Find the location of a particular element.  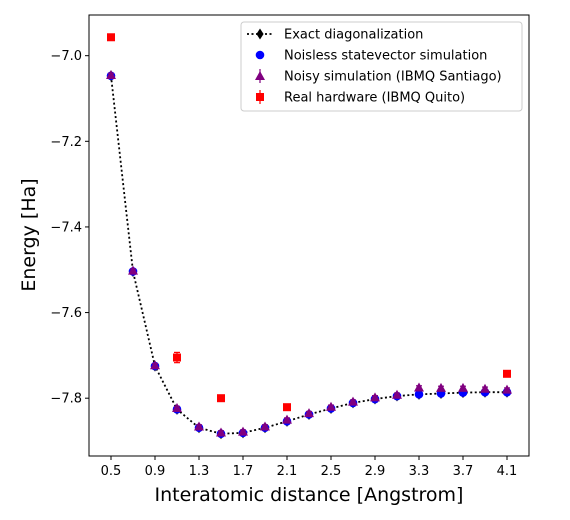

x-tick-label: 2.9 is located at coordinates (375, 471).